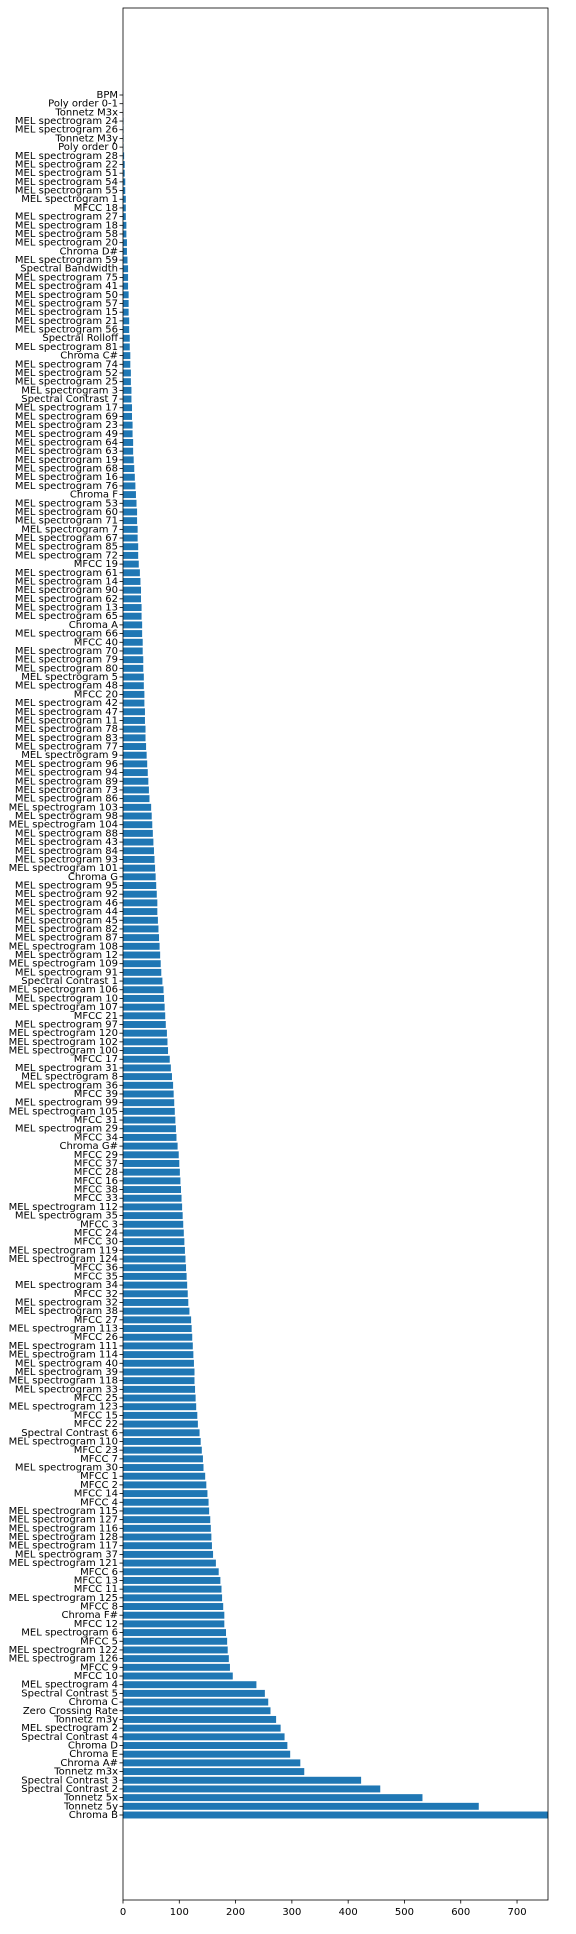 The width and height of the screenshot is (576, 1934). What do you see at coordinates (66, 1068) in the screenshot?
I see `y-tick-label: MEL spectrogram 31` at bounding box center [66, 1068].